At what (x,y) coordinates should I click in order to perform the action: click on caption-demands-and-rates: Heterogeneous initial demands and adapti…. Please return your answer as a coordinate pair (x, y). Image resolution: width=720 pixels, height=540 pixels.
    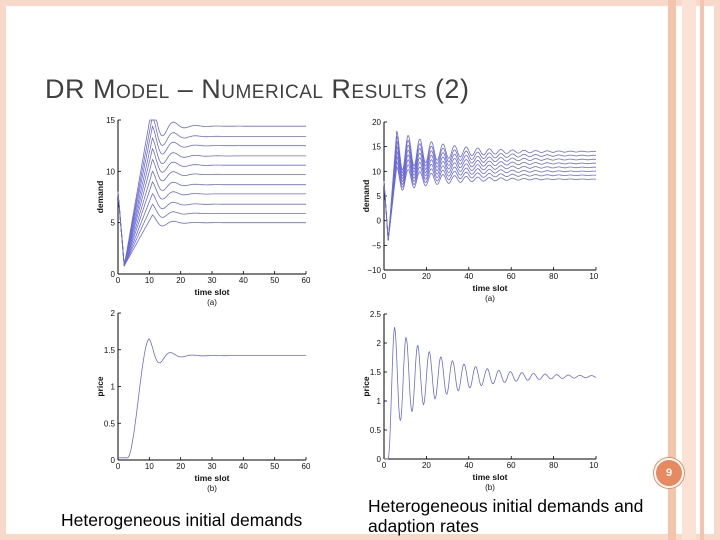
    Looking at the image, I should click on (506, 516).